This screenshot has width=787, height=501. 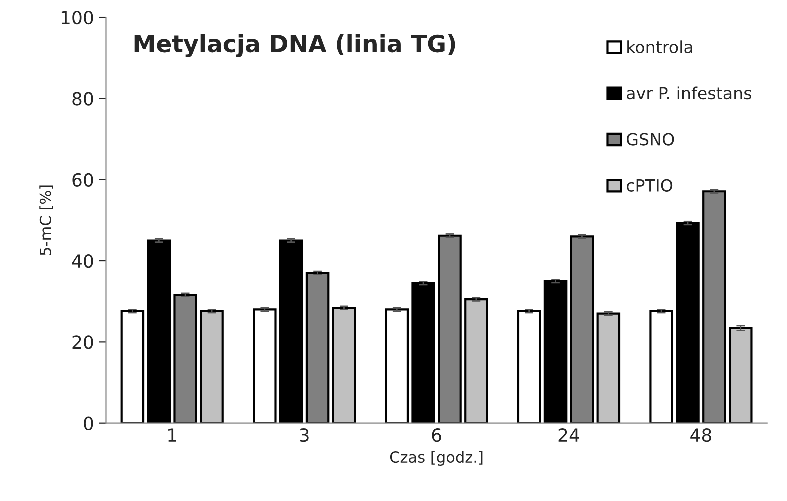 I want to click on x-tick-label: 3, so click(x=304, y=435).